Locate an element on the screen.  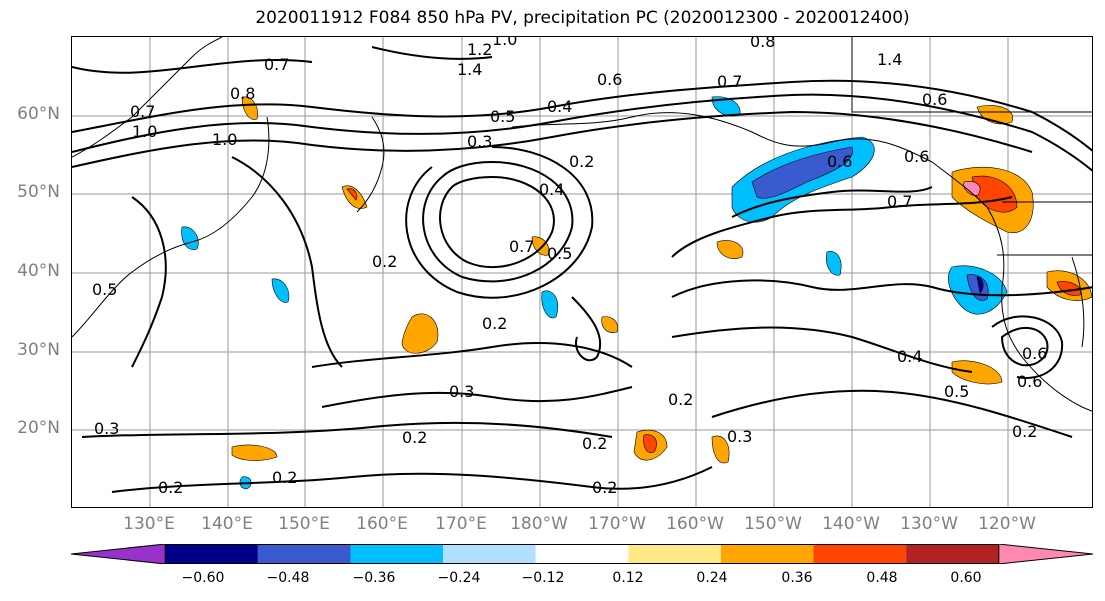
colorbar-outline is located at coordinates (582, 554).